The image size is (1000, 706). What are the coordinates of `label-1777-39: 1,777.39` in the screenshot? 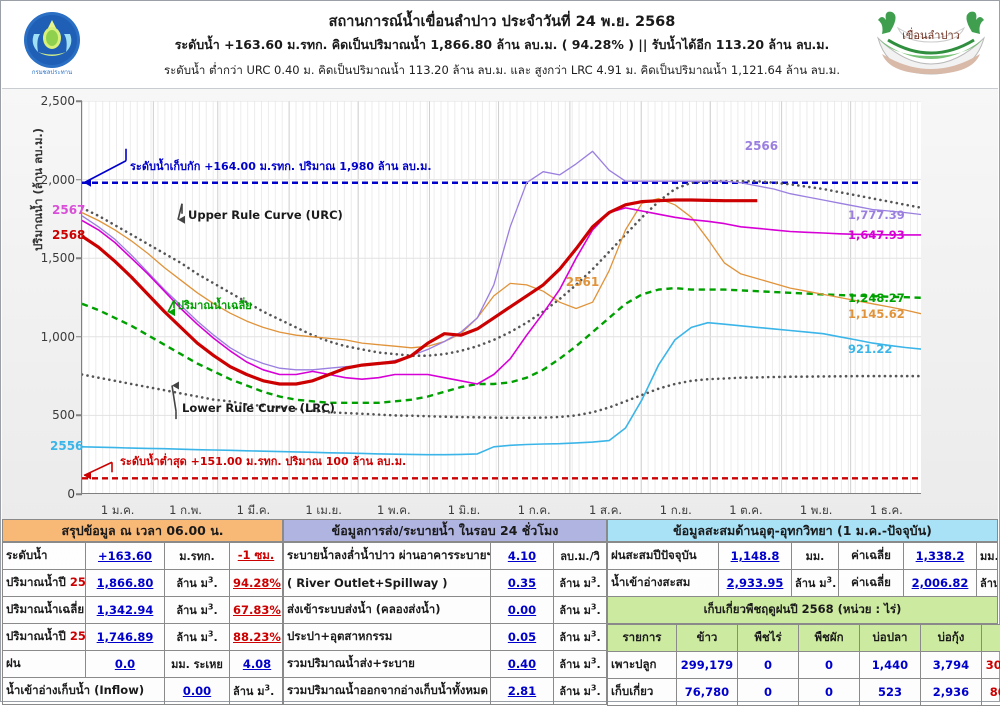 It's located at (876, 215).